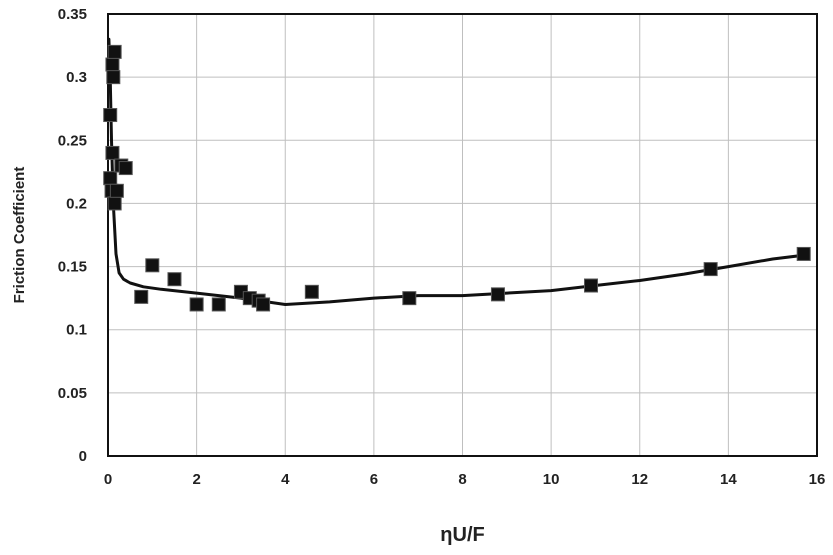  What do you see at coordinates (462, 535) in the screenshot?
I see `x-axis-title: ηU/F` at bounding box center [462, 535].